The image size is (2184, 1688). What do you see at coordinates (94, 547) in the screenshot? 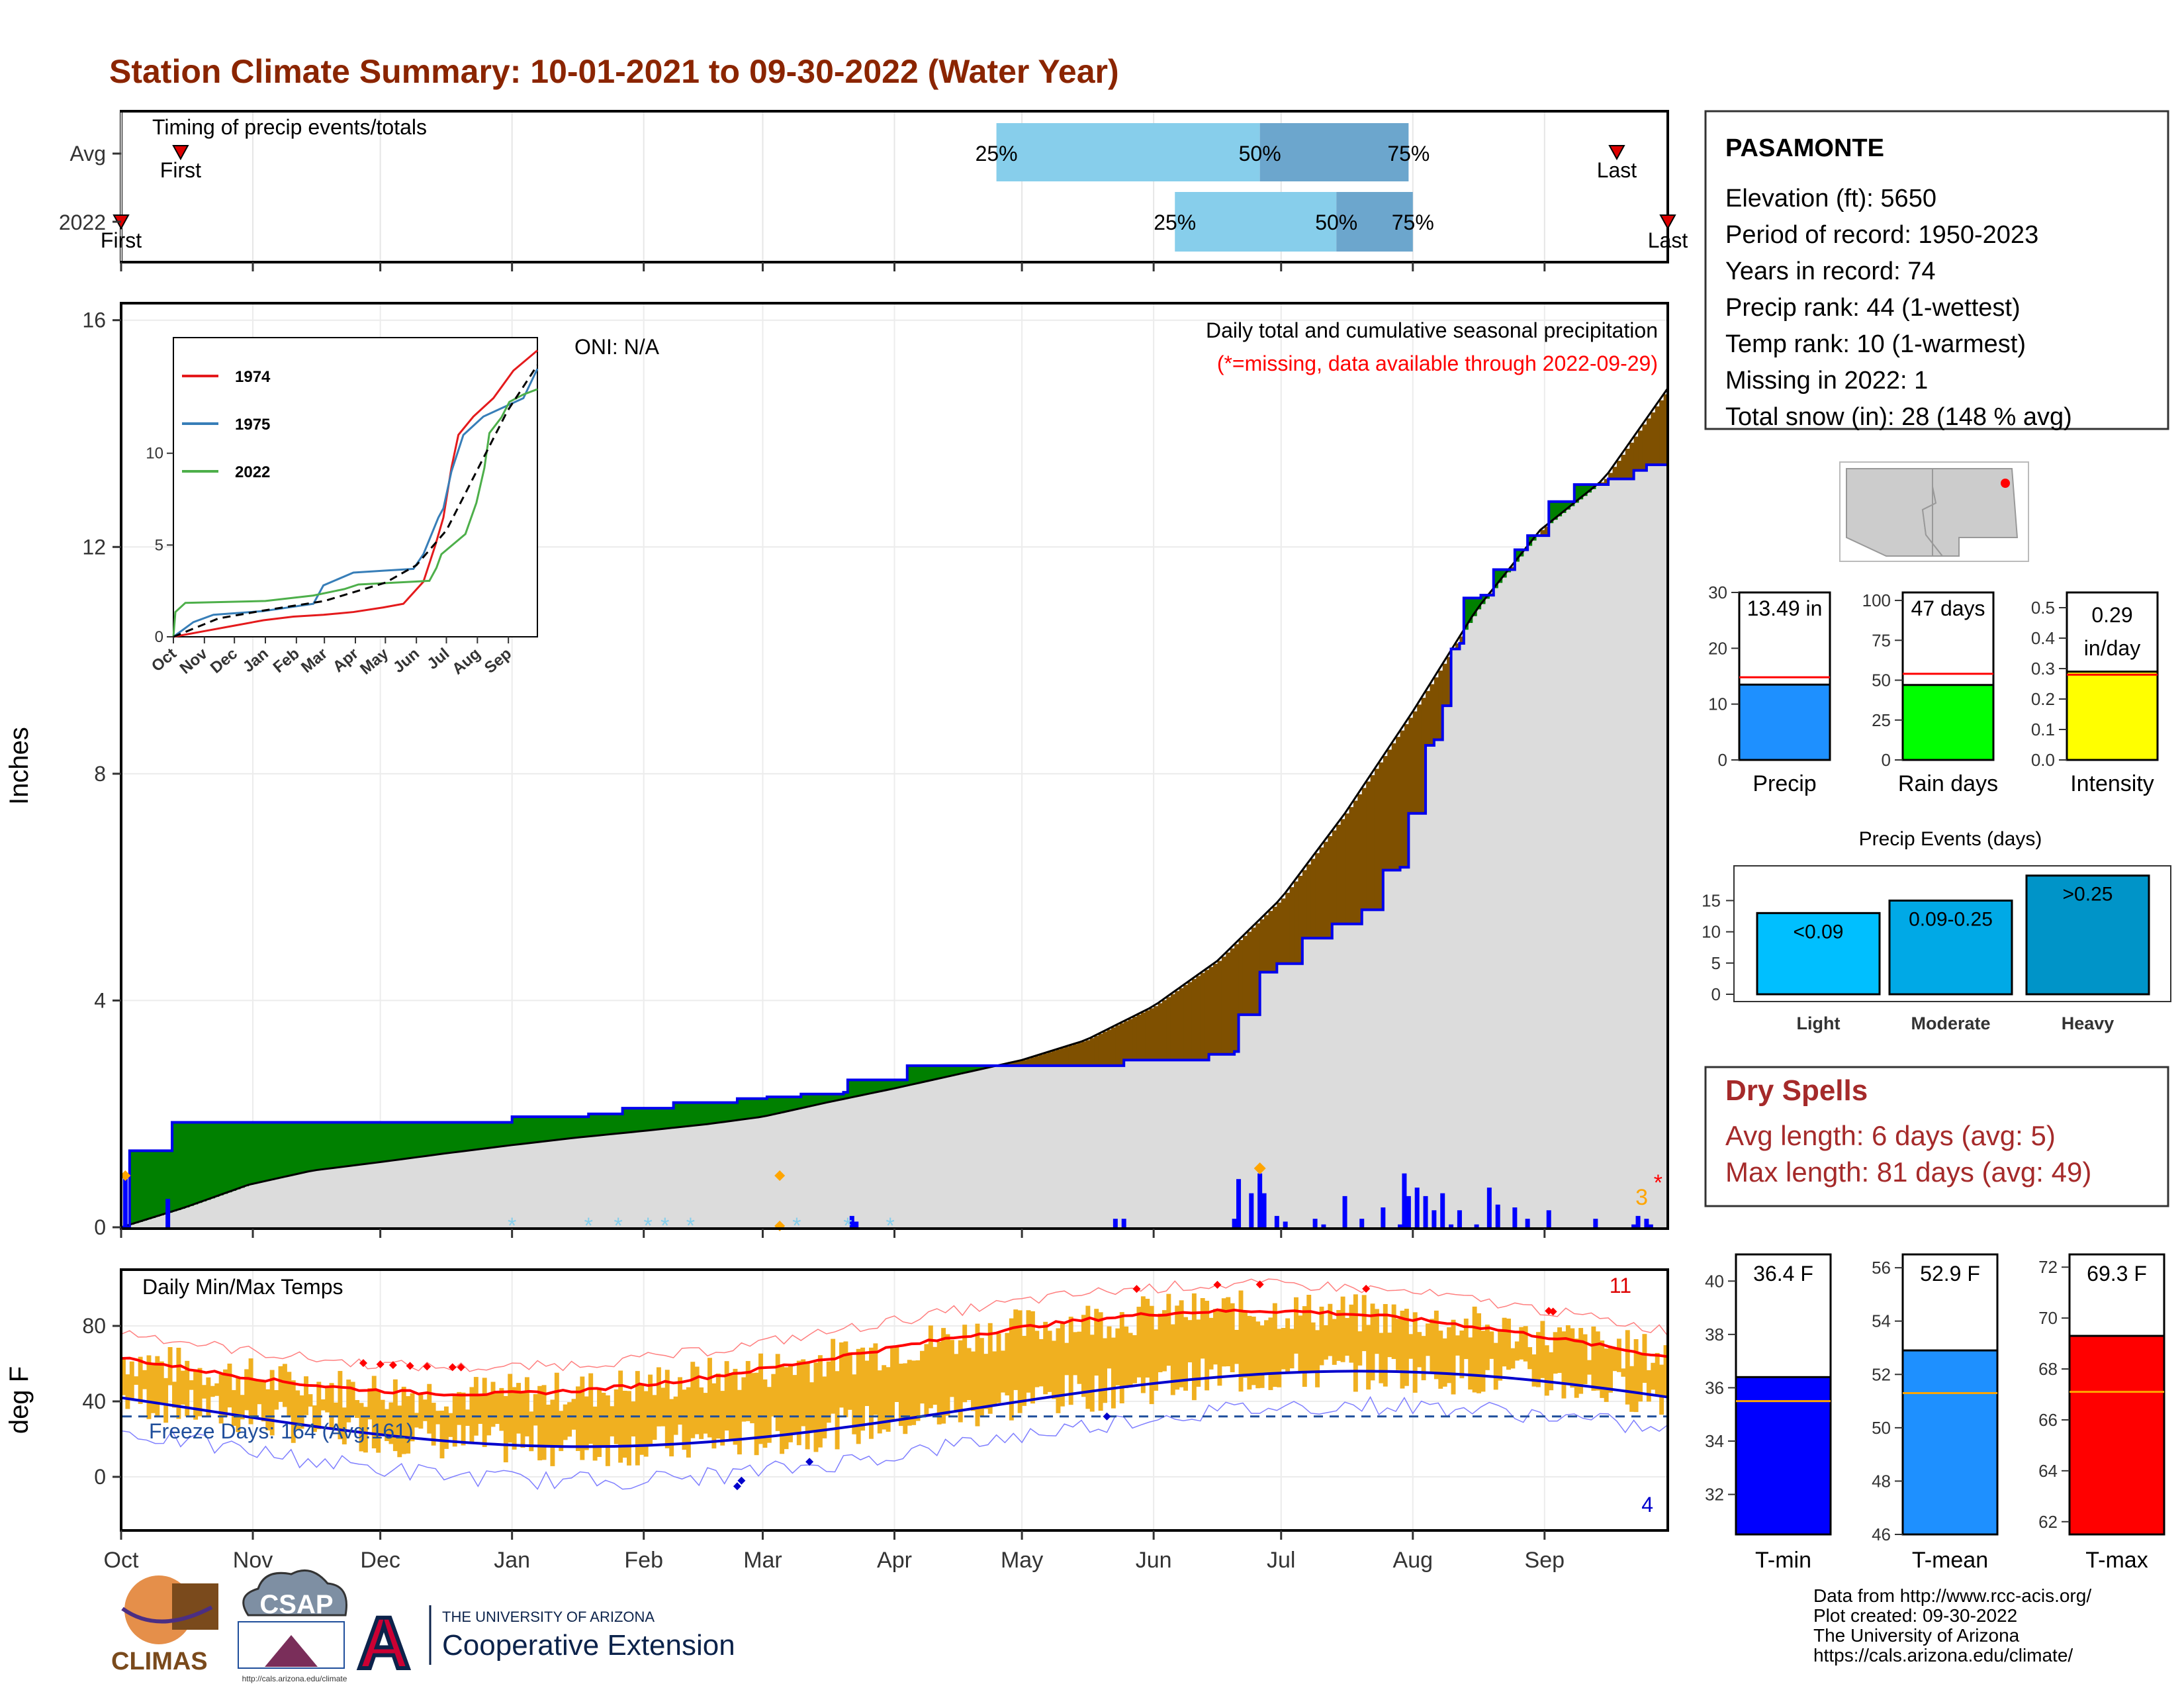
I see `precip-ytick-label: 12` at bounding box center [94, 547].